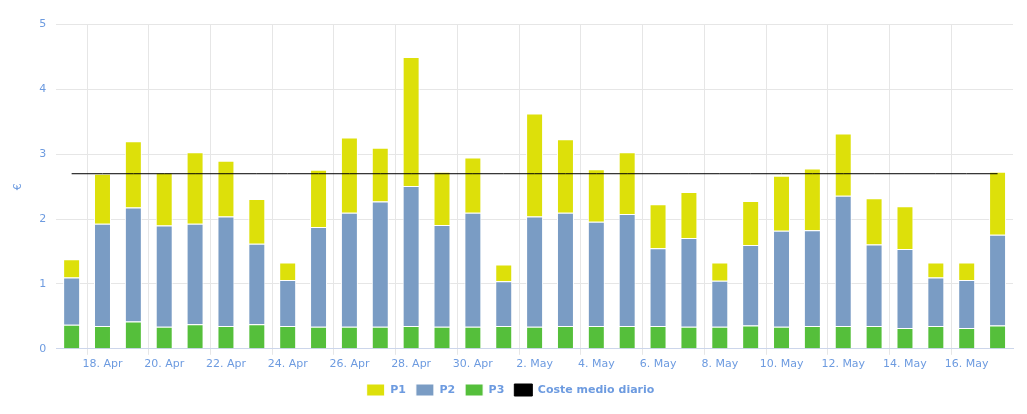 This screenshot has width=1027, height=414. I want to click on y-tick-label: 0, so click(43, 348).